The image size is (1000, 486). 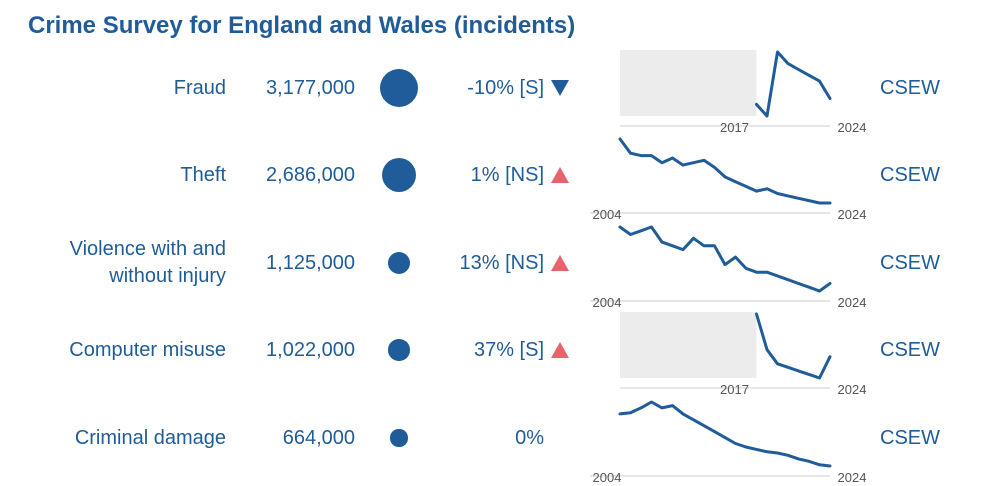 I want to click on percent-change: 1% [NS], so click(x=484, y=175).